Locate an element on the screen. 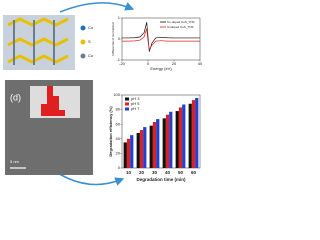 The height and width of the screenshot is (240, 320). x-axis-label: Degradation time (min) is located at coordinates (161, 179).